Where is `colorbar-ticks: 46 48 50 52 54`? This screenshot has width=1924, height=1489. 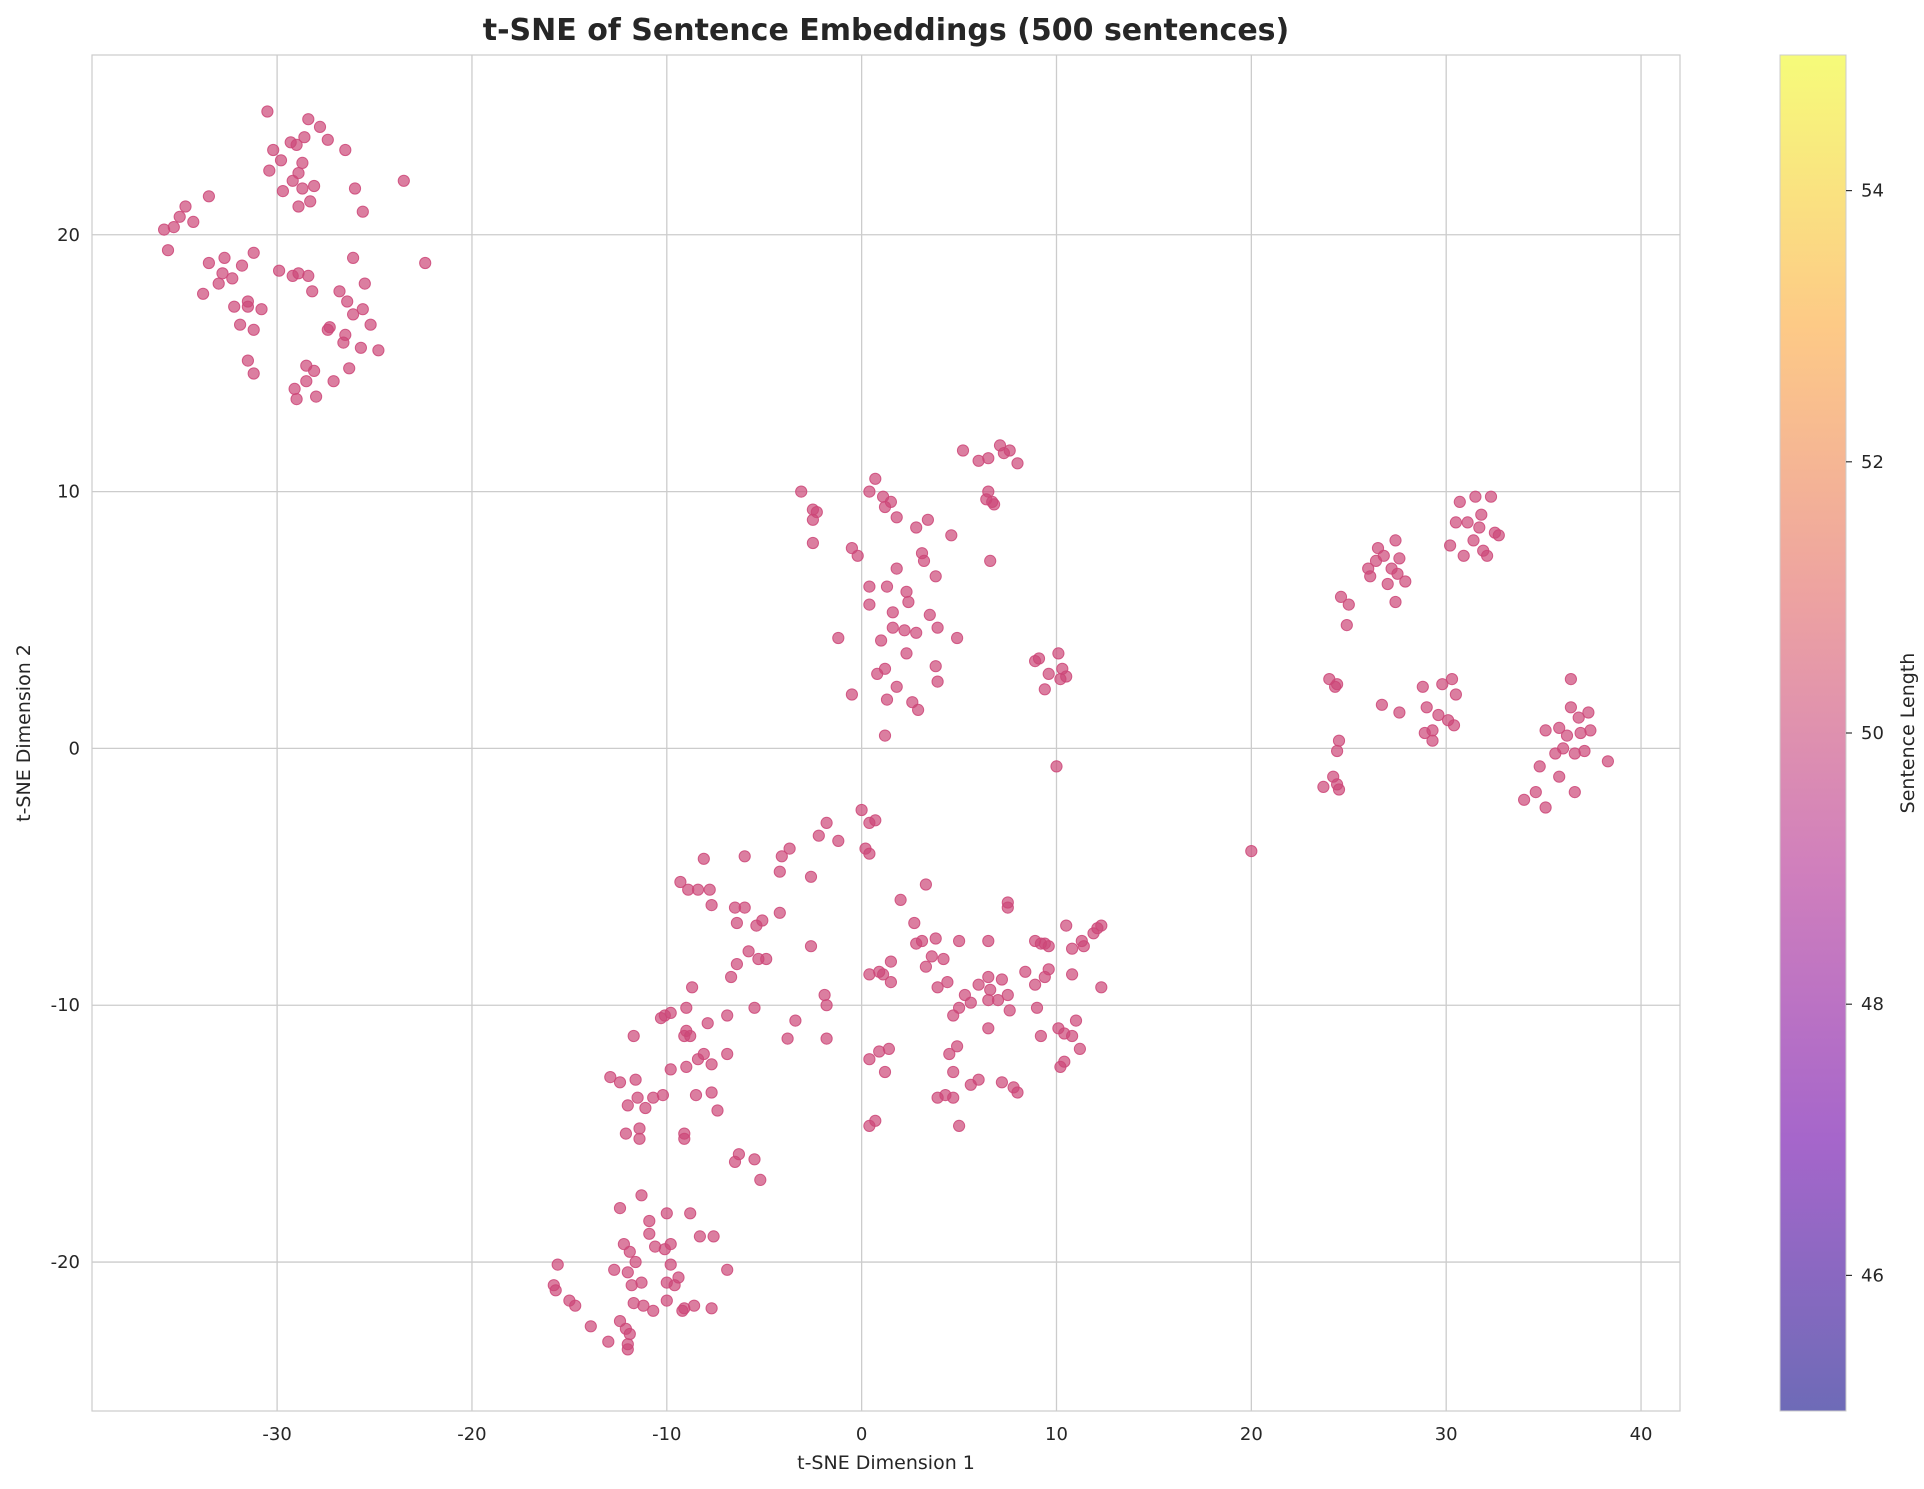
colorbar-ticks: 46 48 50 52 54 is located at coordinates (1865, 733).